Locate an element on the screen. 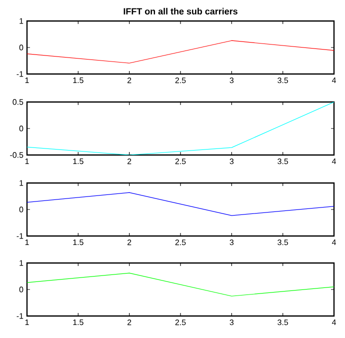 This screenshot has width=345, height=338. chart-title: IFFT on all the sub carriers is located at coordinates (181, 11).